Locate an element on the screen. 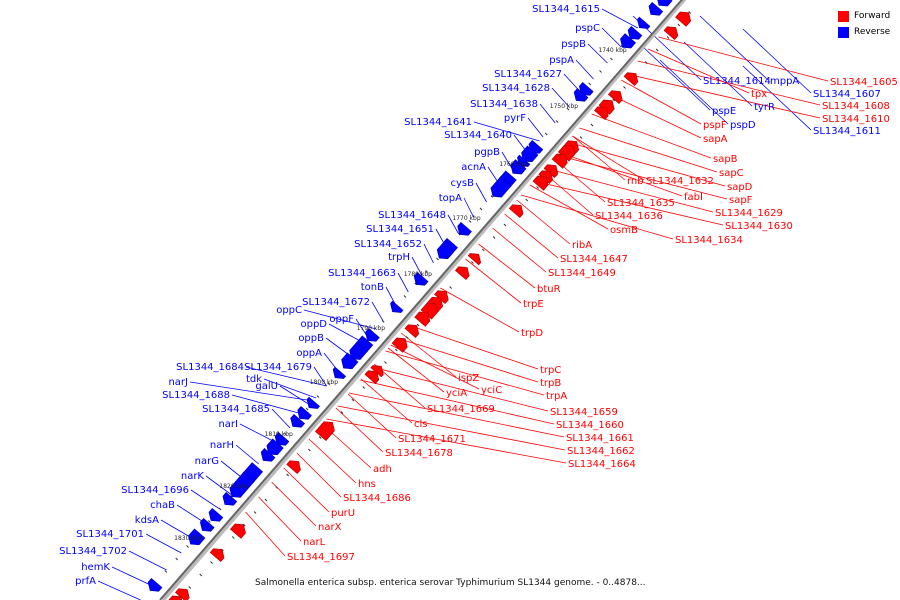 This screenshot has width=900, height=600. gene-label: hns is located at coordinates (367, 484).